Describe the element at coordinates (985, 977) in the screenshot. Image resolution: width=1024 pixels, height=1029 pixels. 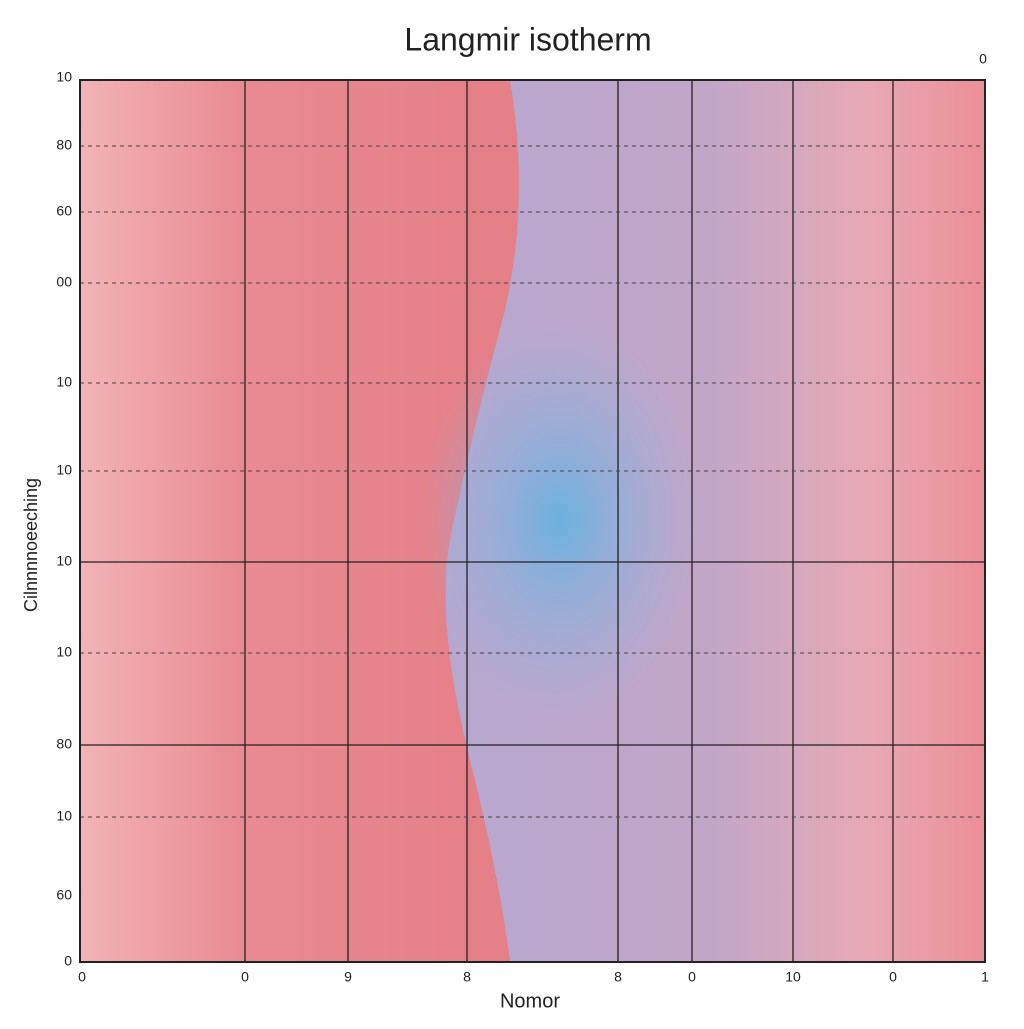
I see `x-tick-label: 1` at that location.